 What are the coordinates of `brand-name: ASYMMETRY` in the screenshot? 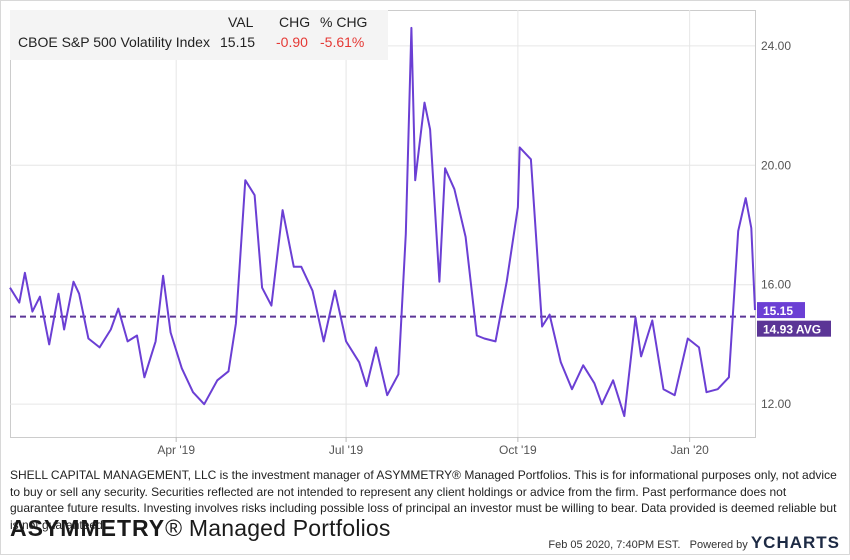 It's located at (88, 528).